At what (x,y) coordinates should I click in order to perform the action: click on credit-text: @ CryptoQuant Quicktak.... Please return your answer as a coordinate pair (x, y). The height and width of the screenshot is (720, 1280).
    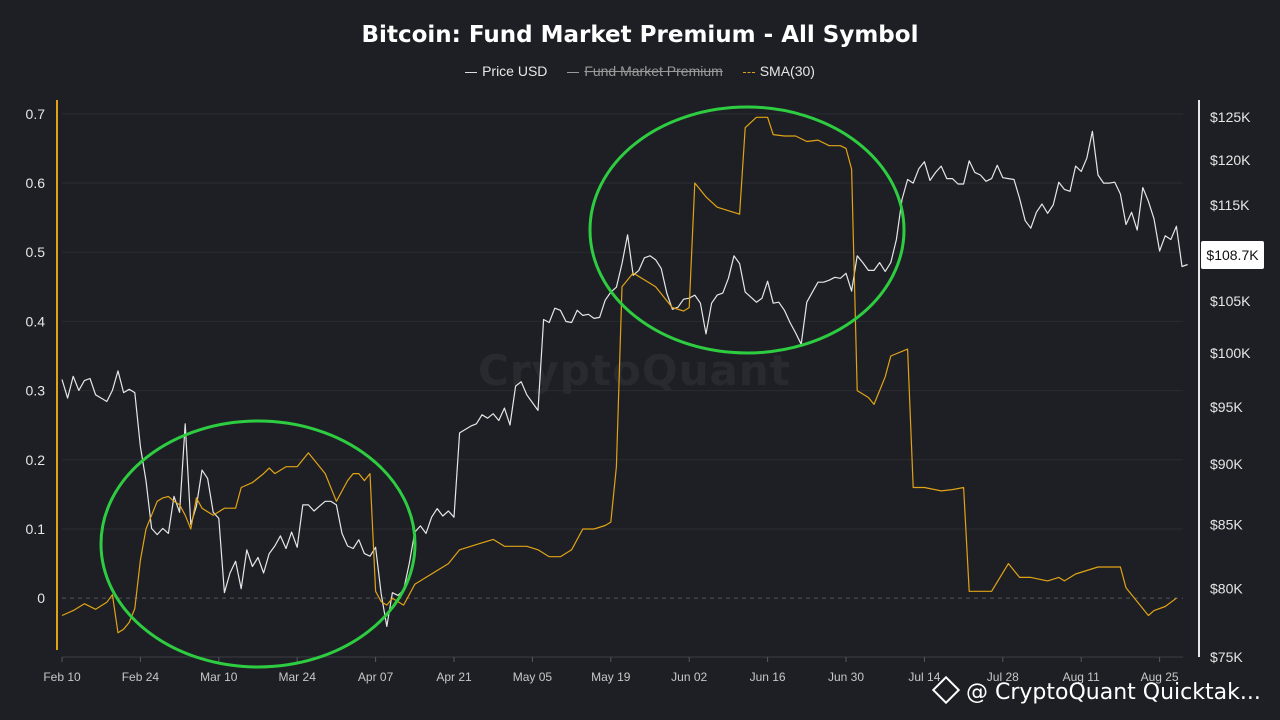
    Looking at the image, I should click on (1113, 692).